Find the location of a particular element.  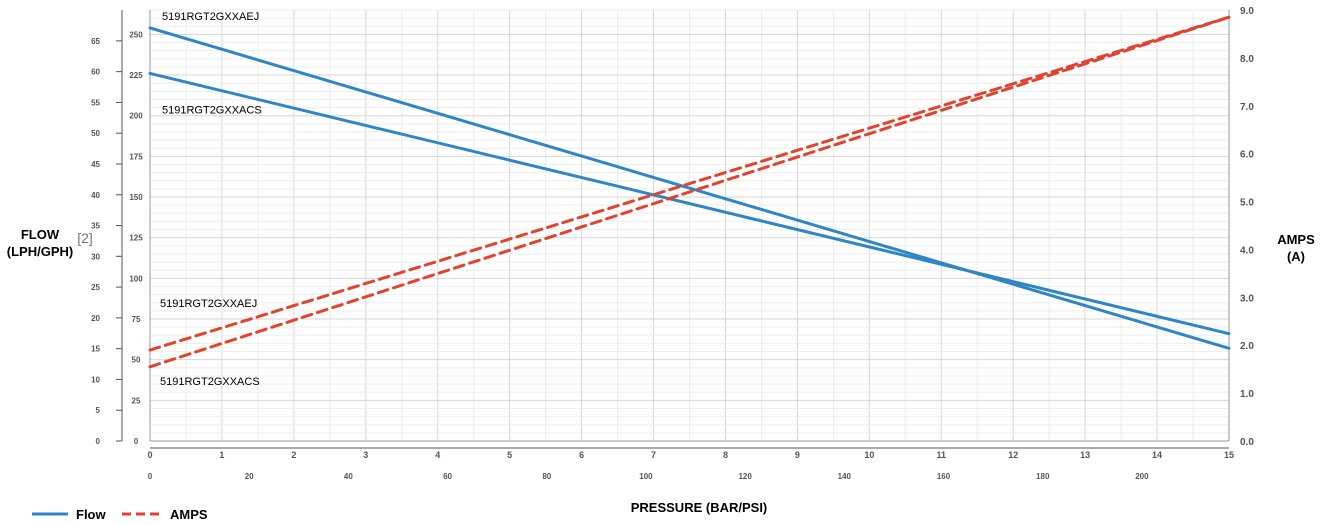

y-gph-tick-label: 55 is located at coordinates (95, 102).